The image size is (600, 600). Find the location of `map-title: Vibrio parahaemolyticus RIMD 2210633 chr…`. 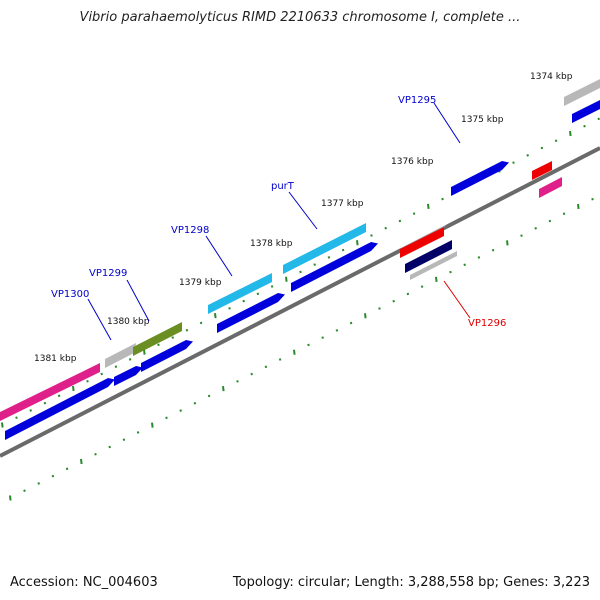

map-title: Vibrio parahaemolyticus RIMD 2210633 chr… is located at coordinates (300, 17).